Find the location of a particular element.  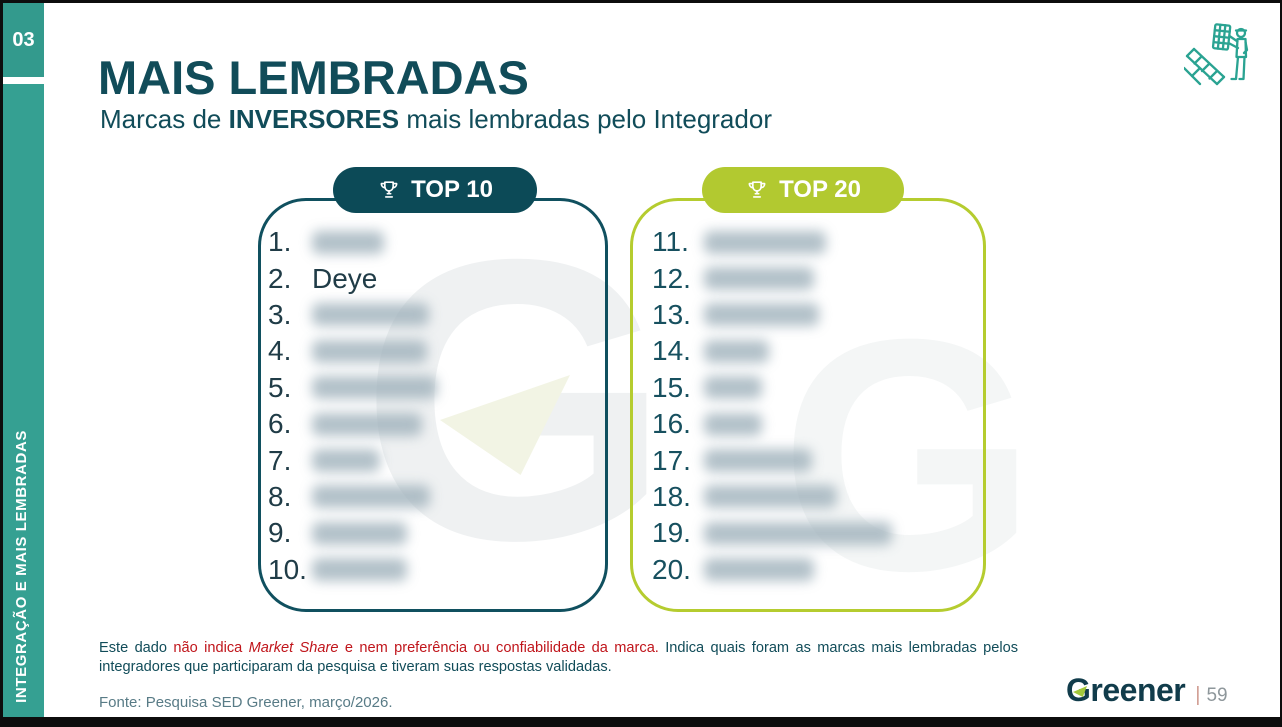

list-item: 12. is located at coordinates (772, 278).